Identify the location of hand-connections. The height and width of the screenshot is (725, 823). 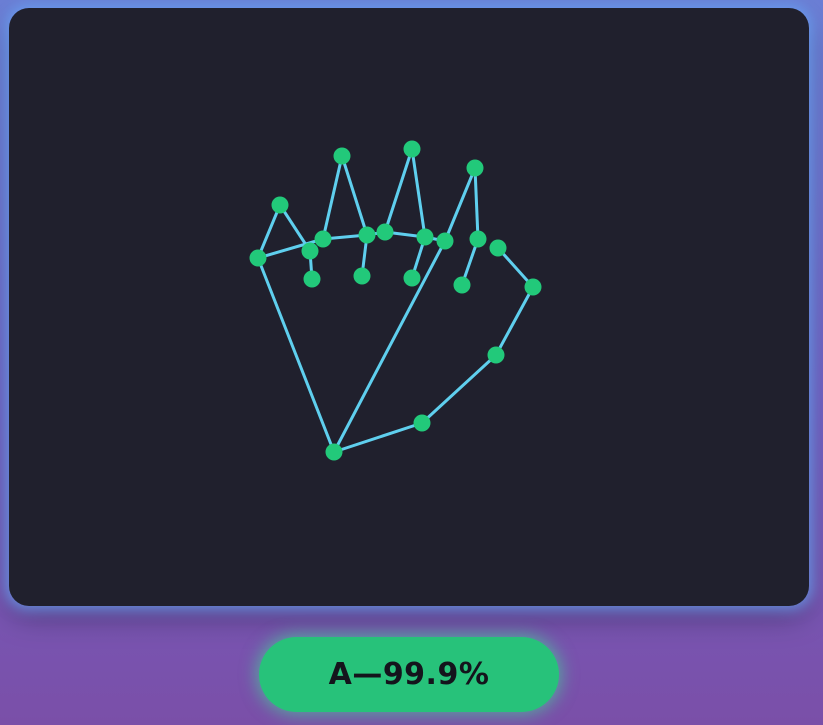
(395, 300).